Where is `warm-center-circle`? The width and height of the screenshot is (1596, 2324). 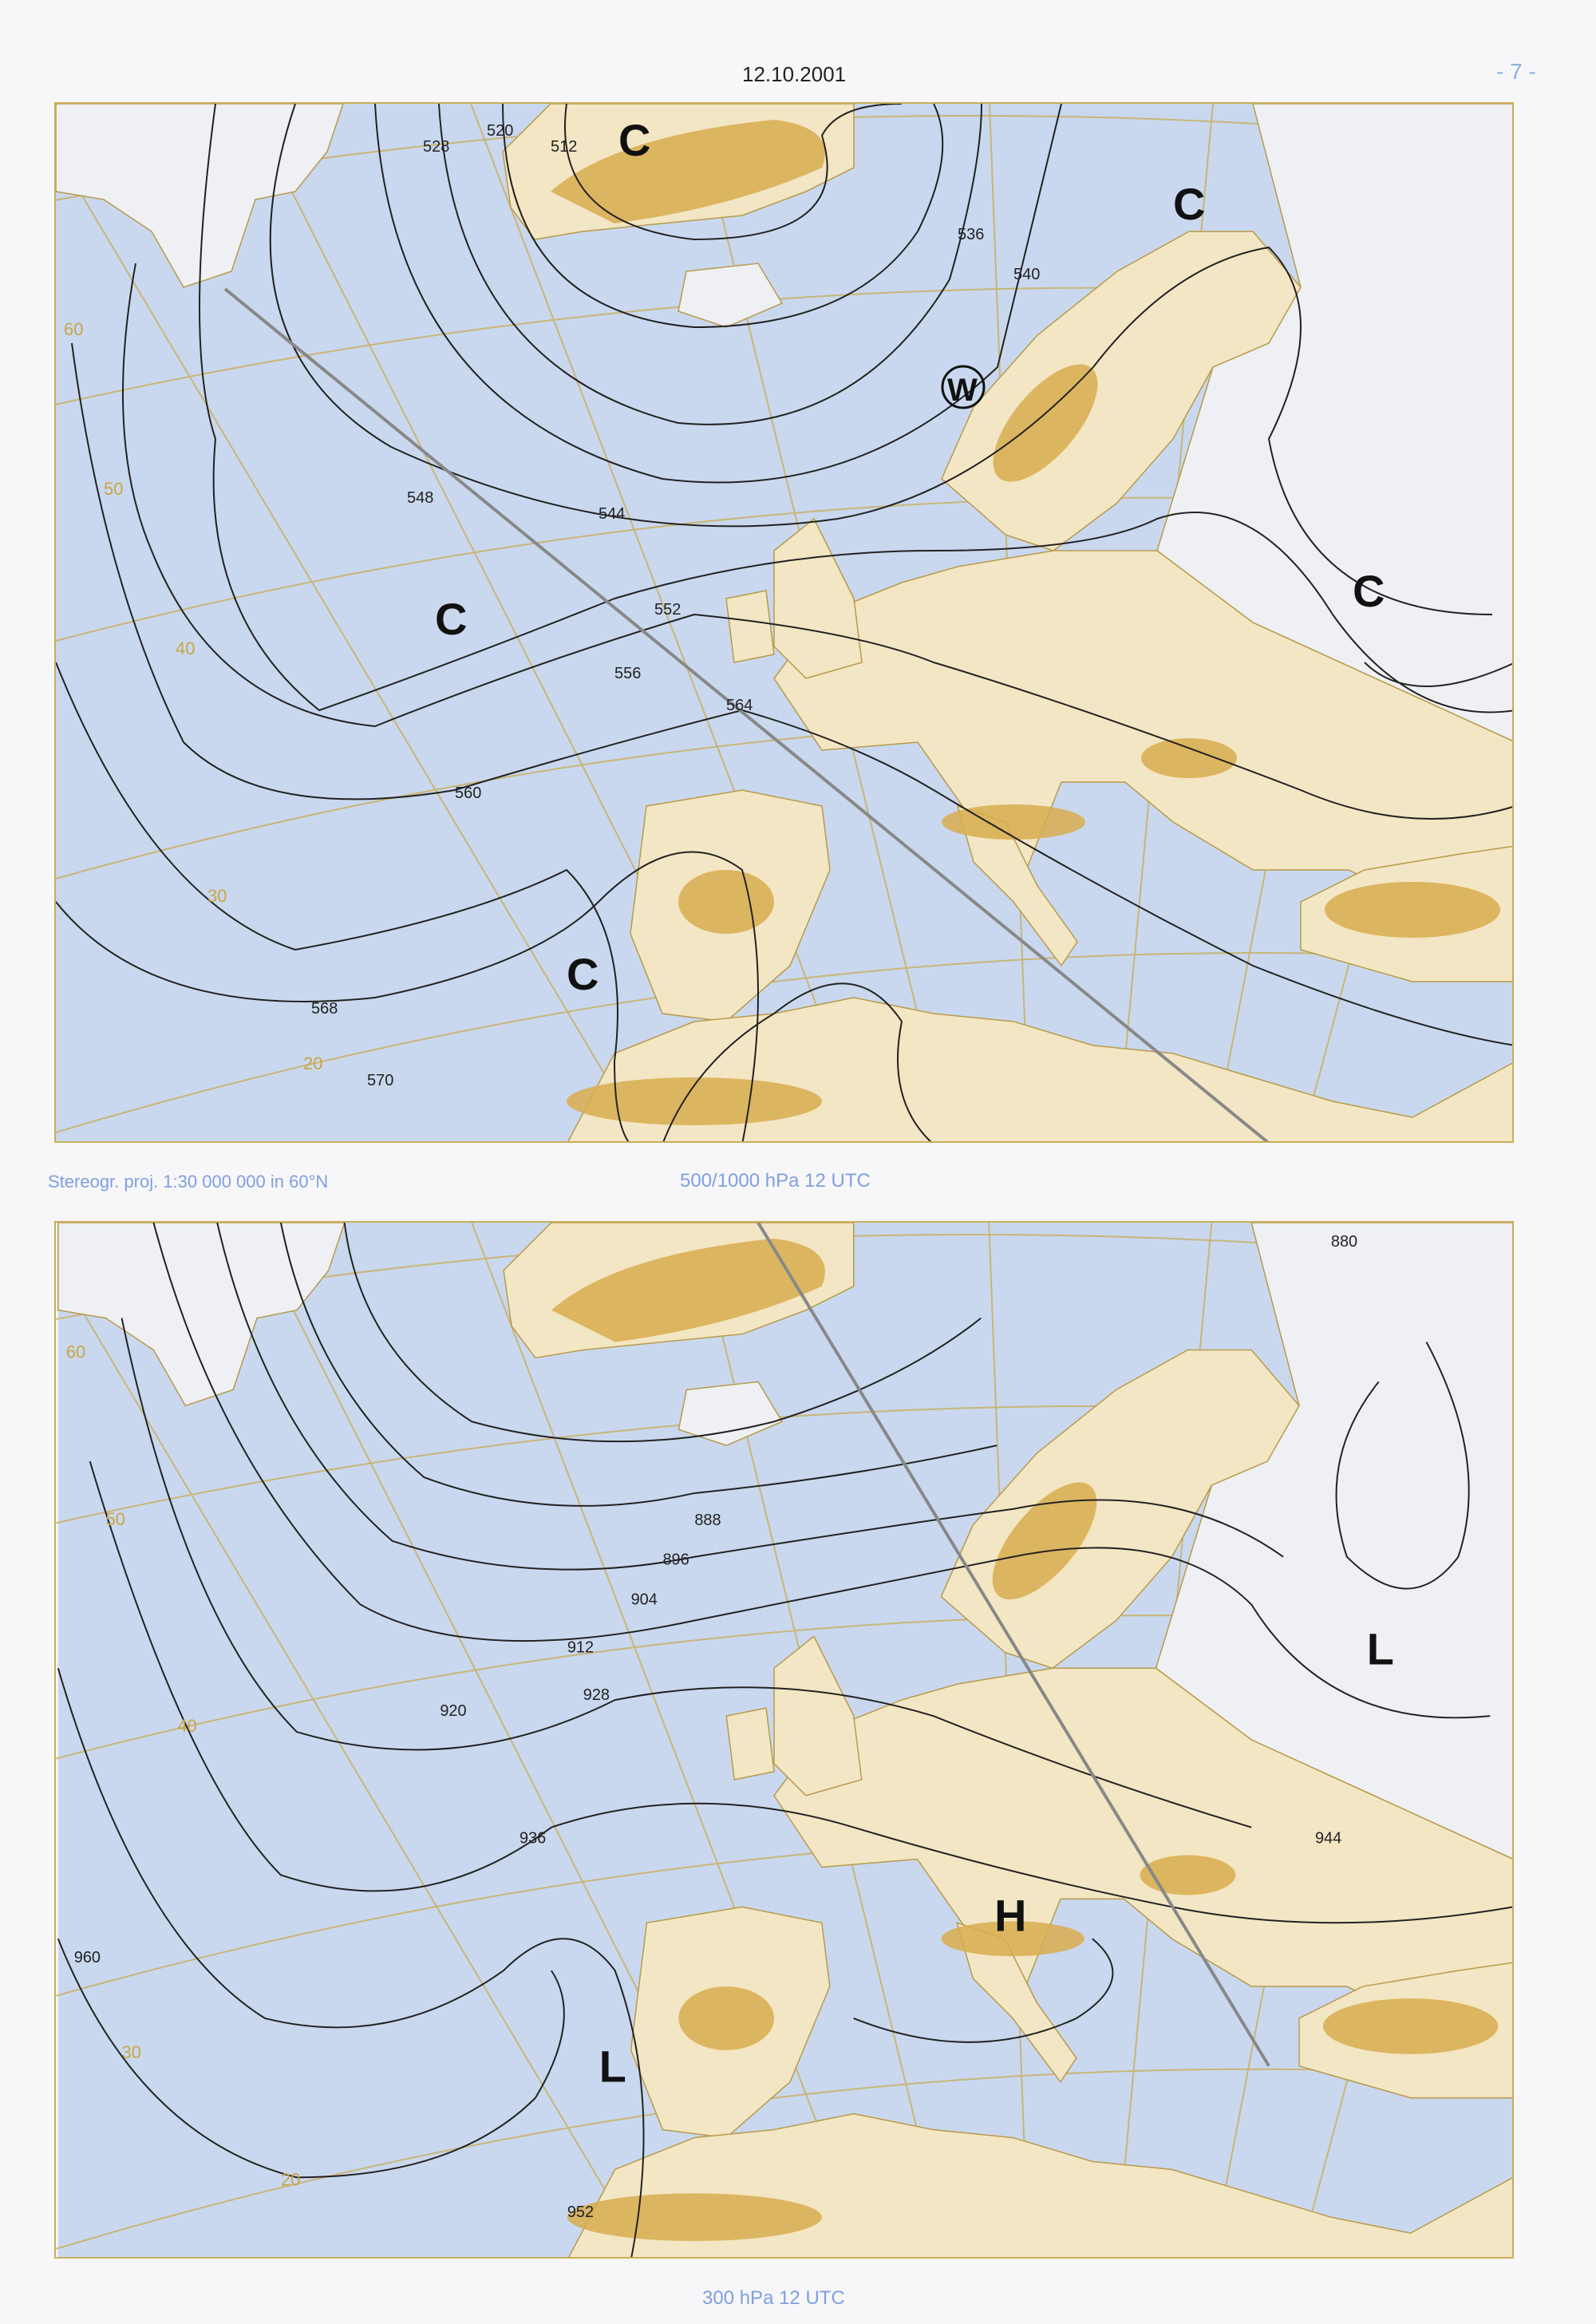
warm-center-circle is located at coordinates (963, 387).